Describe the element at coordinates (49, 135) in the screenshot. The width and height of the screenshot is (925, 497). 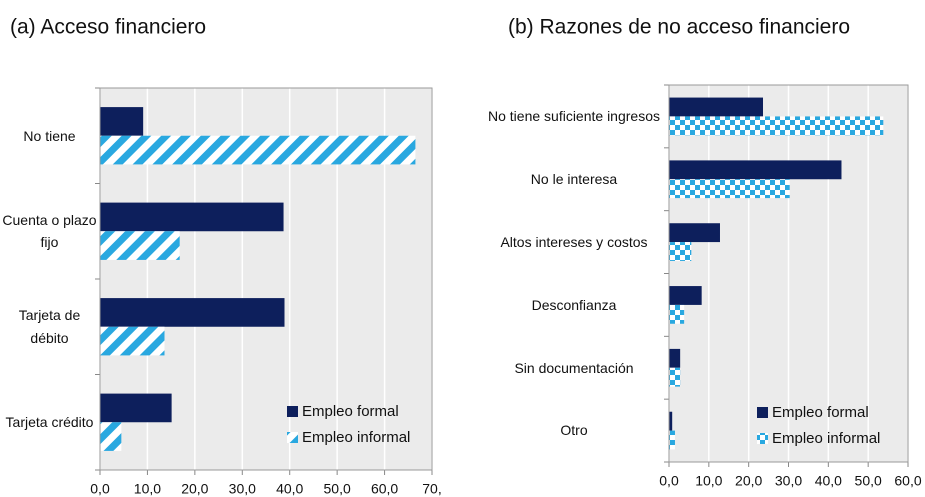
I see `y-tick-label: No tiene` at that location.